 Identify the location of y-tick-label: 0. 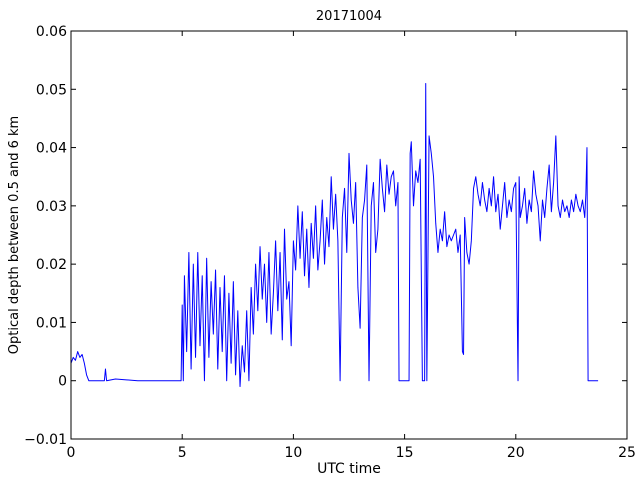
(62, 382).